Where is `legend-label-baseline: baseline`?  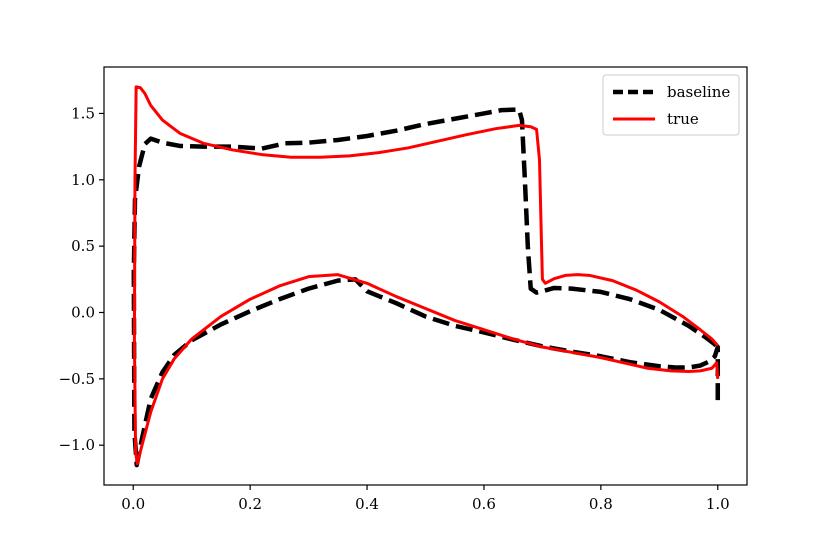
legend-label-baseline: baseline is located at coordinates (698, 92).